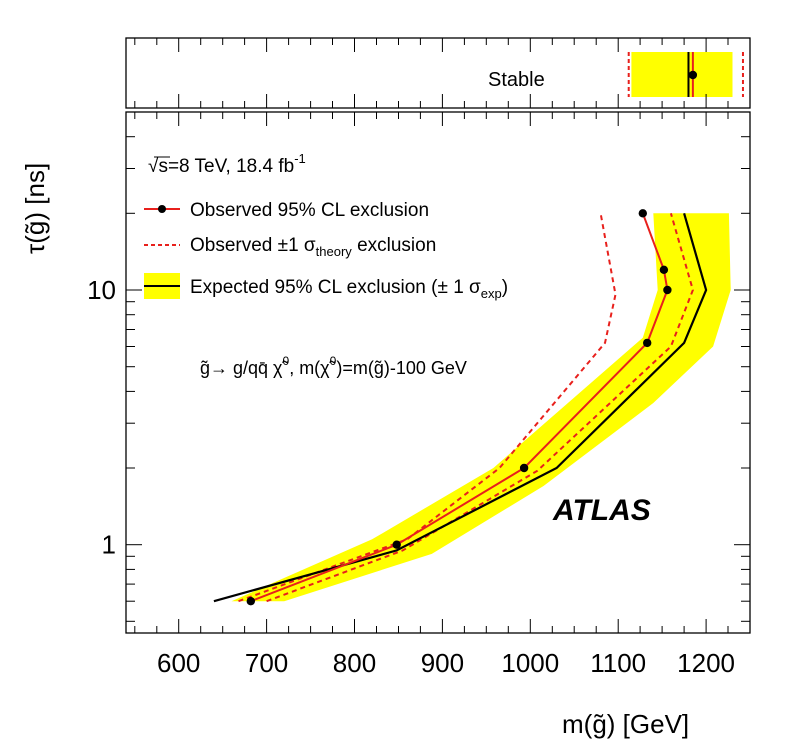 The height and width of the screenshot is (756, 788). What do you see at coordinates (35, 208) in the screenshot?
I see `y-axis-label: τ(g̃) [ns]` at bounding box center [35, 208].